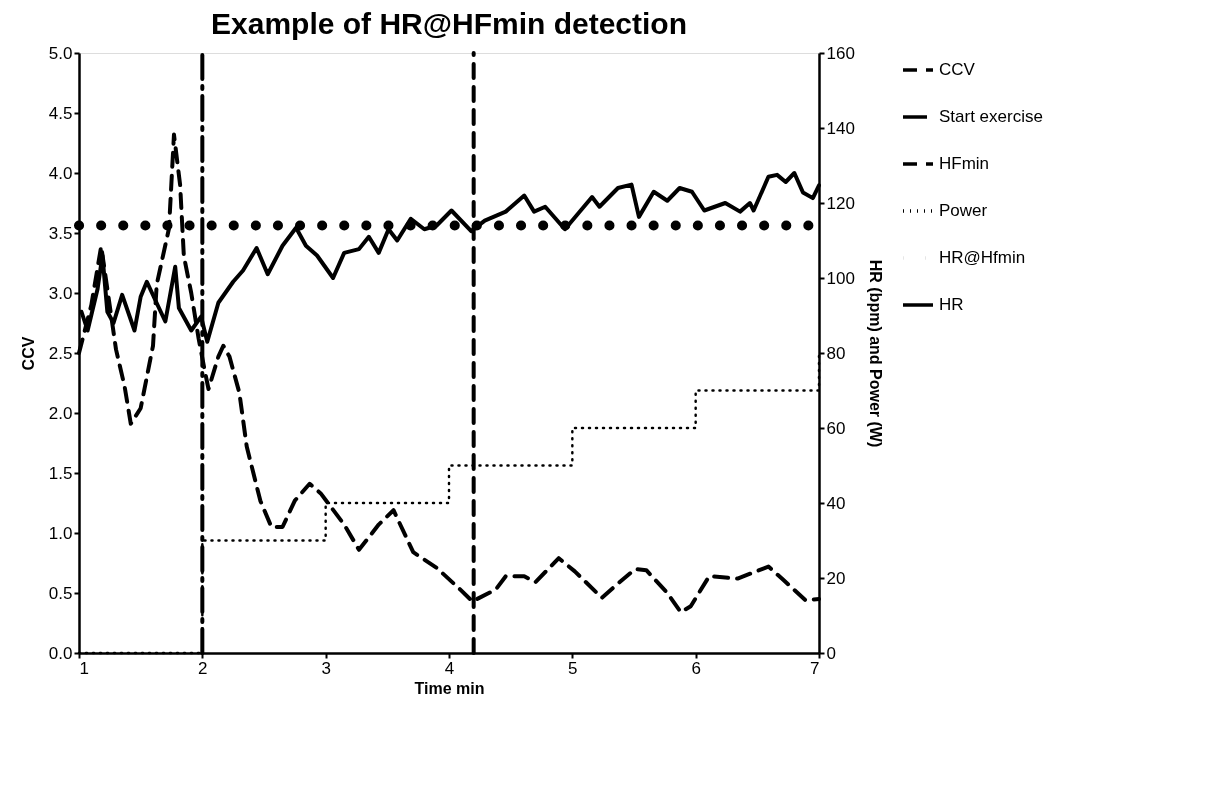 Image resolution: width=1208 pixels, height=802 pixels. Describe the element at coordinates (964, 163) in the screenshot. I see `legend-label: HFmin` at that location.